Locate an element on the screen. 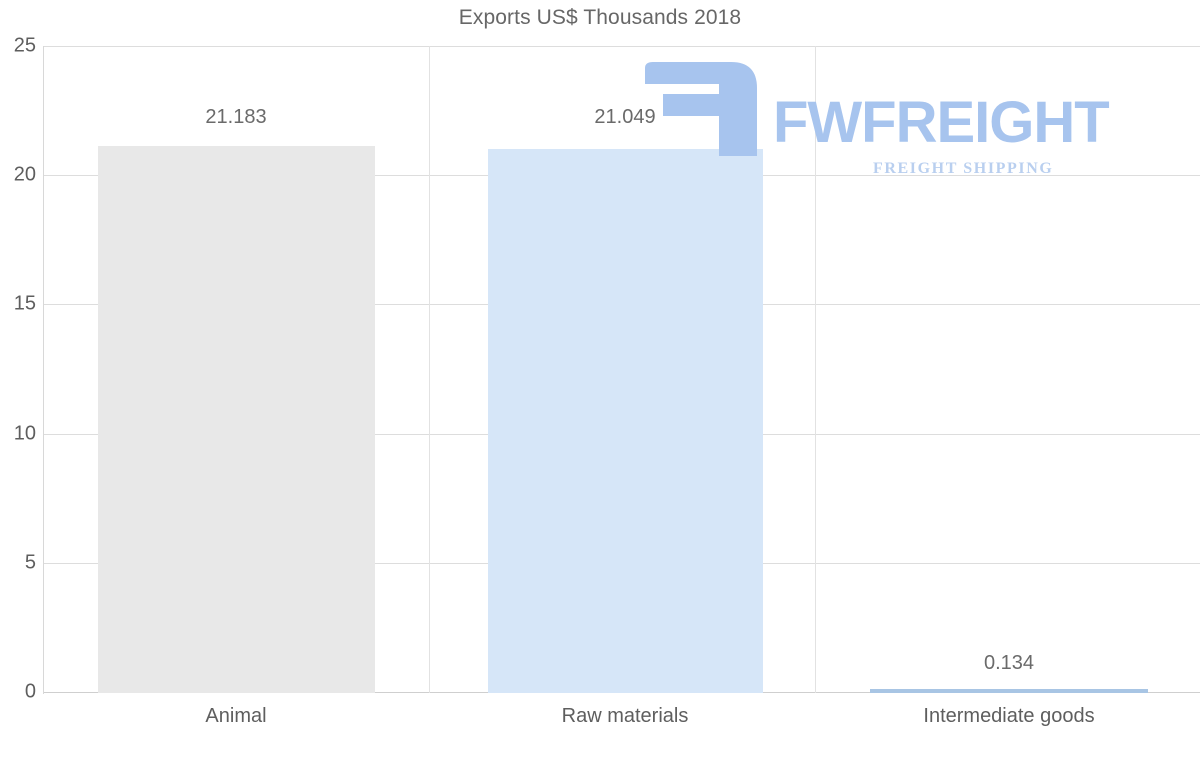  y-tick-0: 0 is located at coordinates (30, 691).